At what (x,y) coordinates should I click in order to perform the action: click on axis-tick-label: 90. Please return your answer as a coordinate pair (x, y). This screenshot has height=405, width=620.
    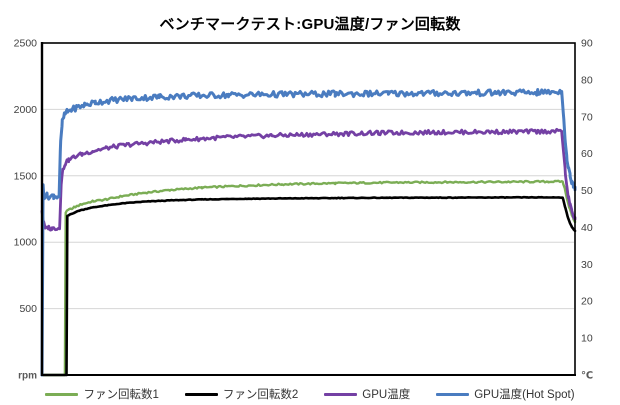
    Looking at the image, I should click on (587, 44).